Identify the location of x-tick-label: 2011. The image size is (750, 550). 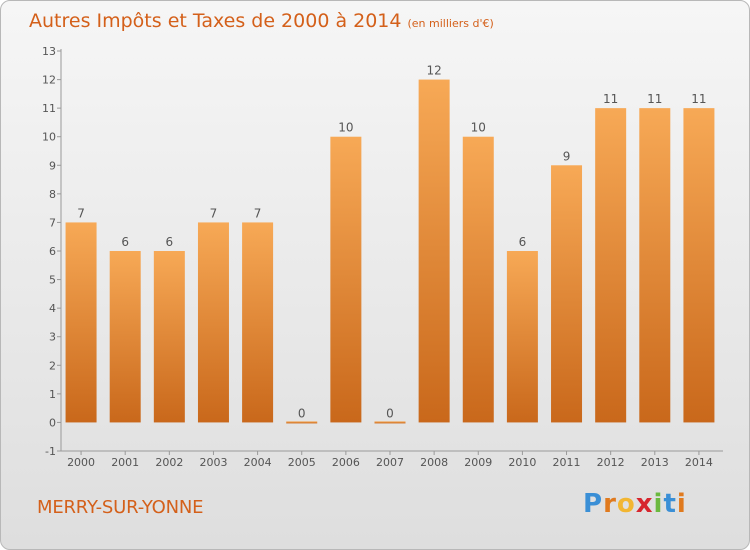
(567, 462).